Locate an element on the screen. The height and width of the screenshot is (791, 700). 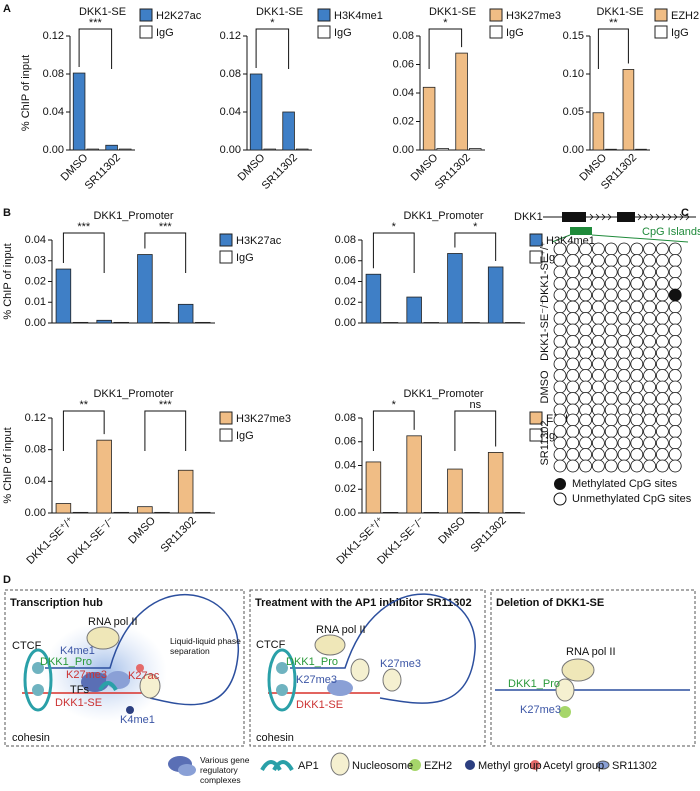
complex is located at coordinates (118, 680).